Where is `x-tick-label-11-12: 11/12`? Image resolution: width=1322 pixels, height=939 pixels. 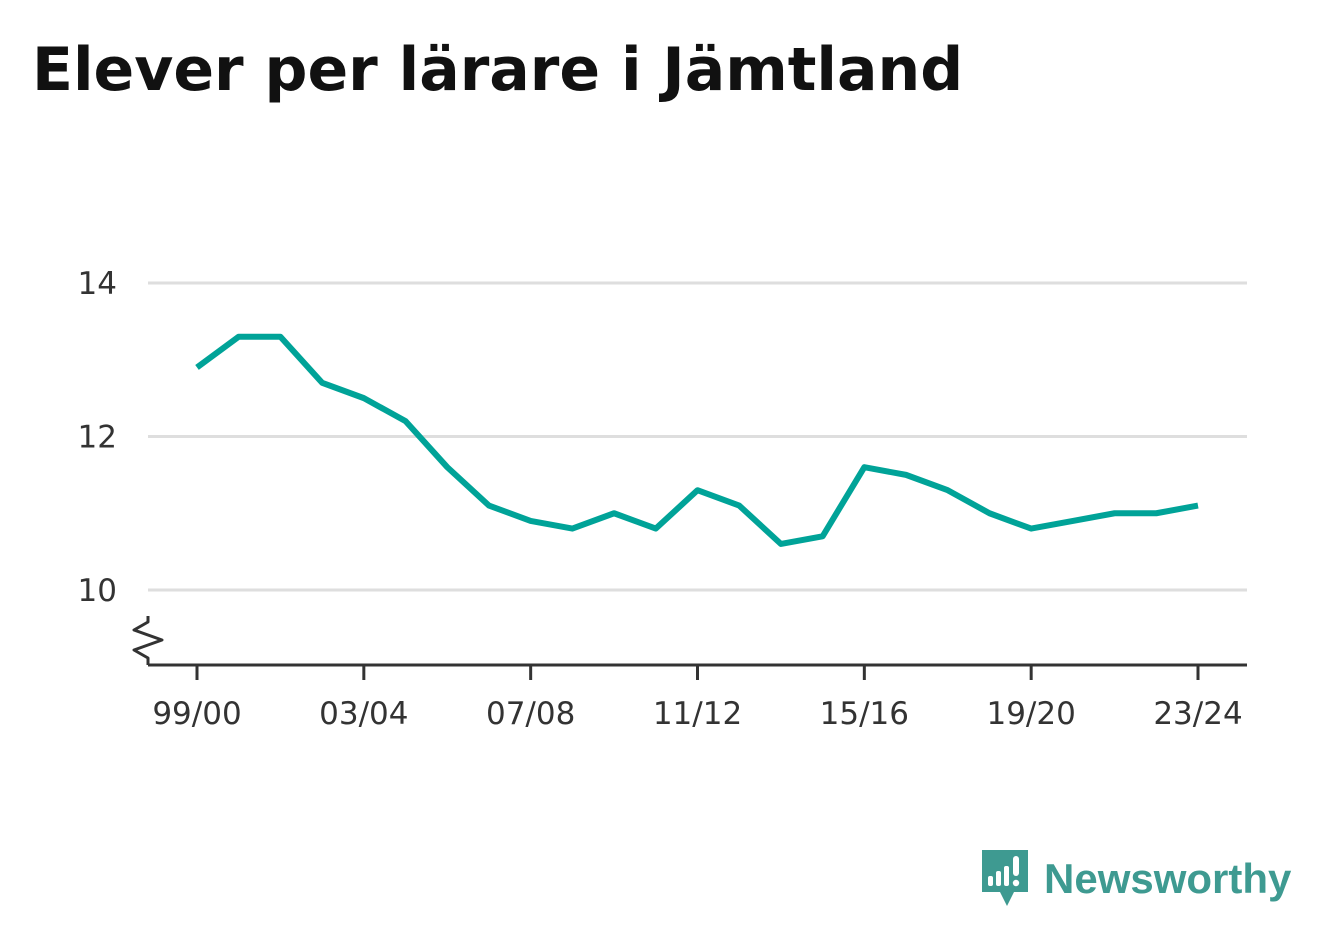
x-tick-label-11-12: 11/12 is located at coordinates (697, 714).